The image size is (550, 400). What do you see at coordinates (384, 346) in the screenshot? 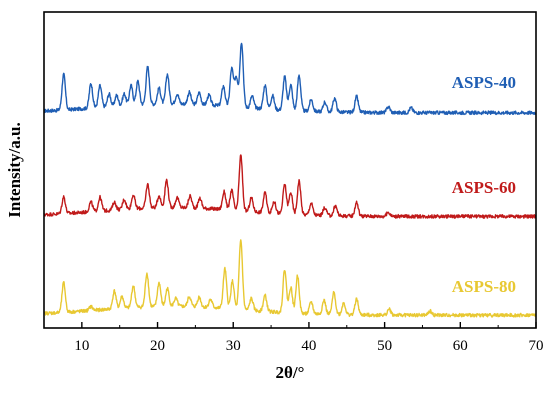
I see `x-tick-label: 50` at bounding box center [384, 346].